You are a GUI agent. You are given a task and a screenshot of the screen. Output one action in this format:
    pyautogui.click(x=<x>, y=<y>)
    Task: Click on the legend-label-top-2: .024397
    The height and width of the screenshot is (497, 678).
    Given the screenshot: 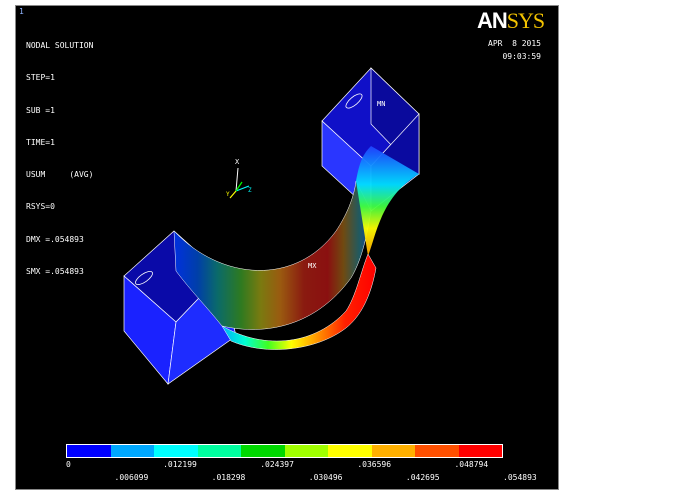 What is the action you would take?
    pyautogui.click(x=277, y=464)
    